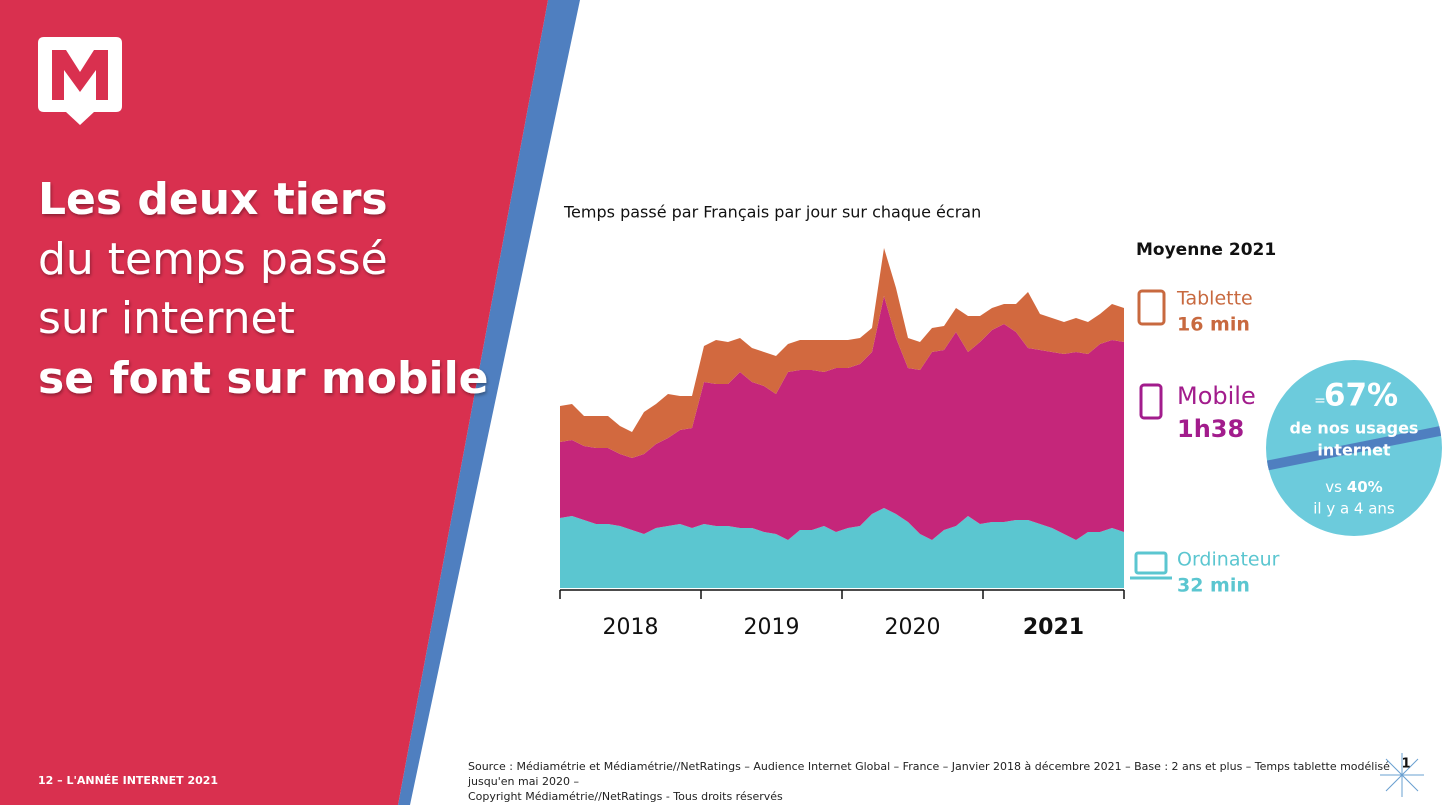  What do you see at coordinates (1405, 764) in the screenshot?
I see `page-number: 1` at bounding box center [1405, 764].